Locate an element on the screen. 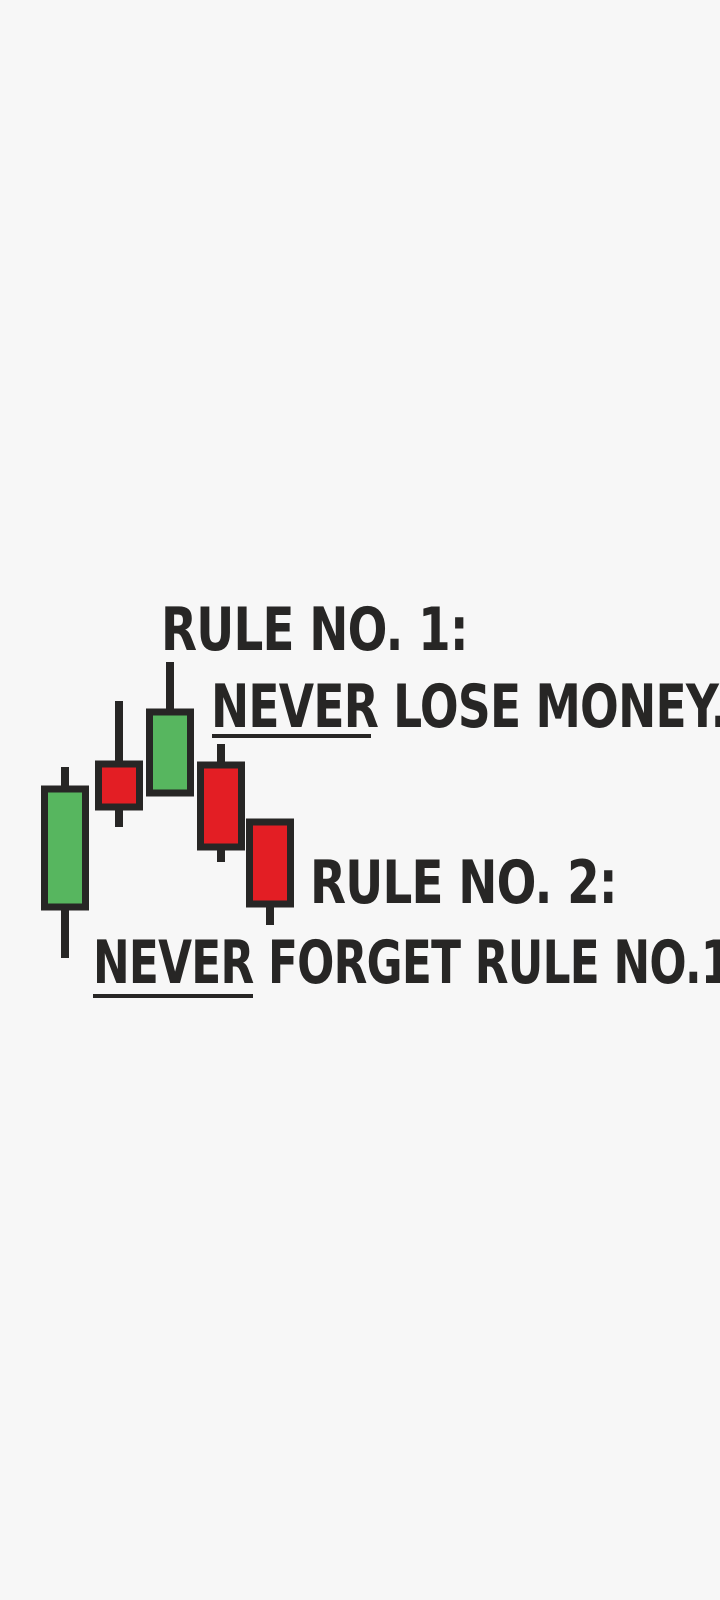  rule-one-line: NEVER LOSE MONEY. is located at coordinates (465, 707).